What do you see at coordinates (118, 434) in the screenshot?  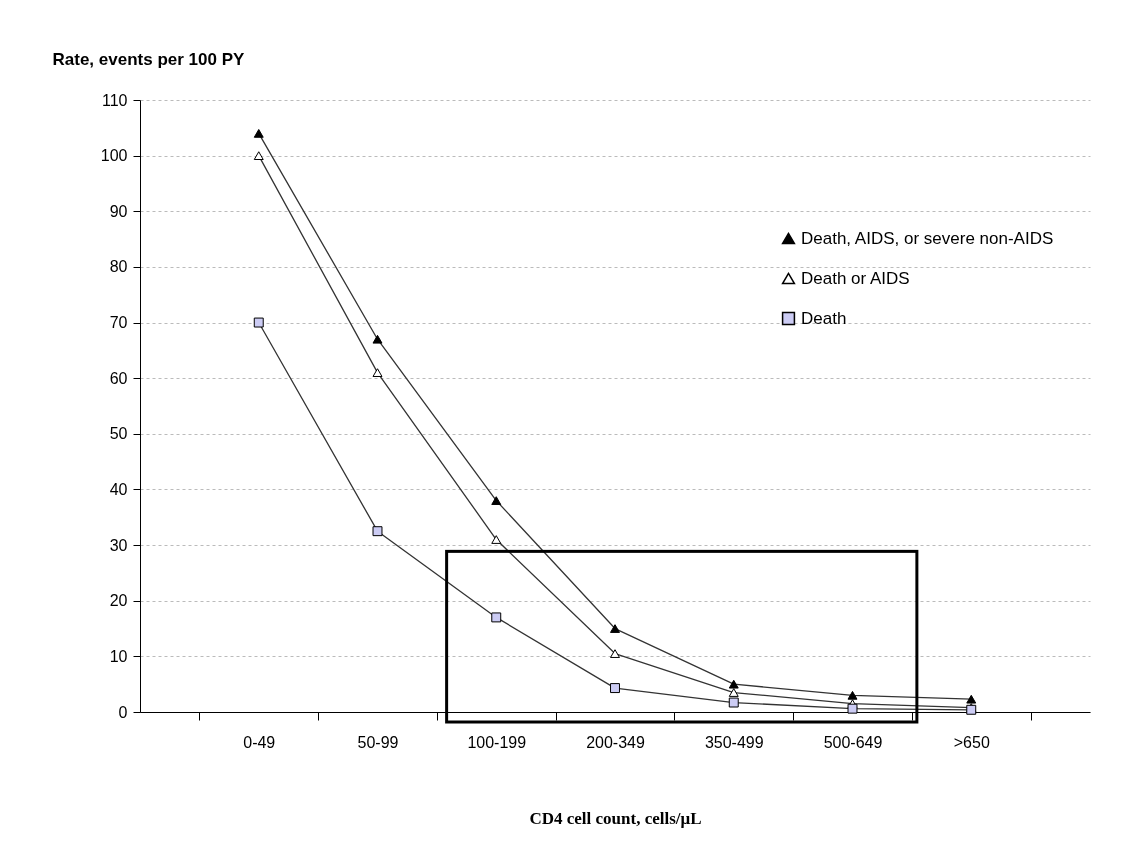 I see `y-tick-label: 50` at bounding box center [118, 434].